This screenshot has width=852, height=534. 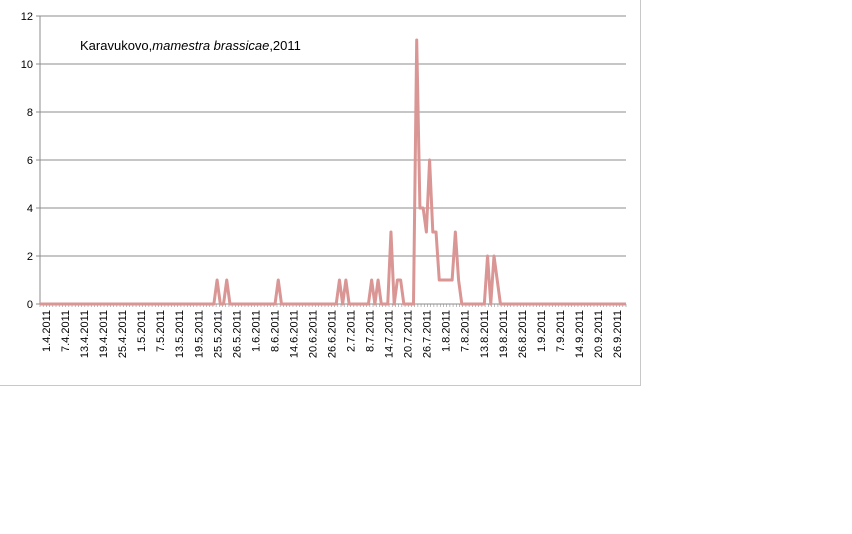 I want to click on chart-title-year: ,2011, so click(x=285, y=45).